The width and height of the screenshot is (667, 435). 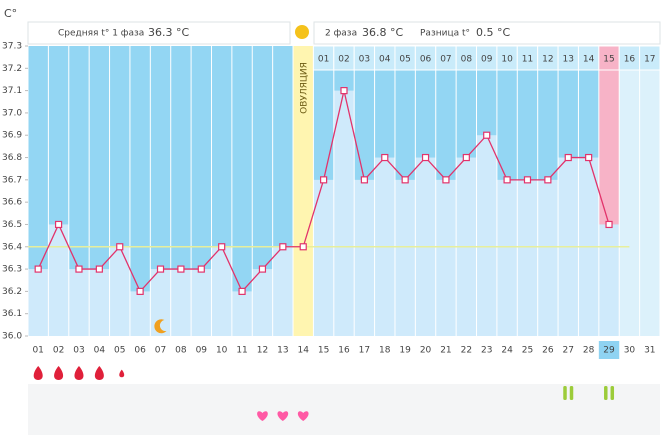 What do you see at coordinates (382, 32) in the screenshot?
I see `phase2-value: 36.8 °C` at bounding box center [382, 32].